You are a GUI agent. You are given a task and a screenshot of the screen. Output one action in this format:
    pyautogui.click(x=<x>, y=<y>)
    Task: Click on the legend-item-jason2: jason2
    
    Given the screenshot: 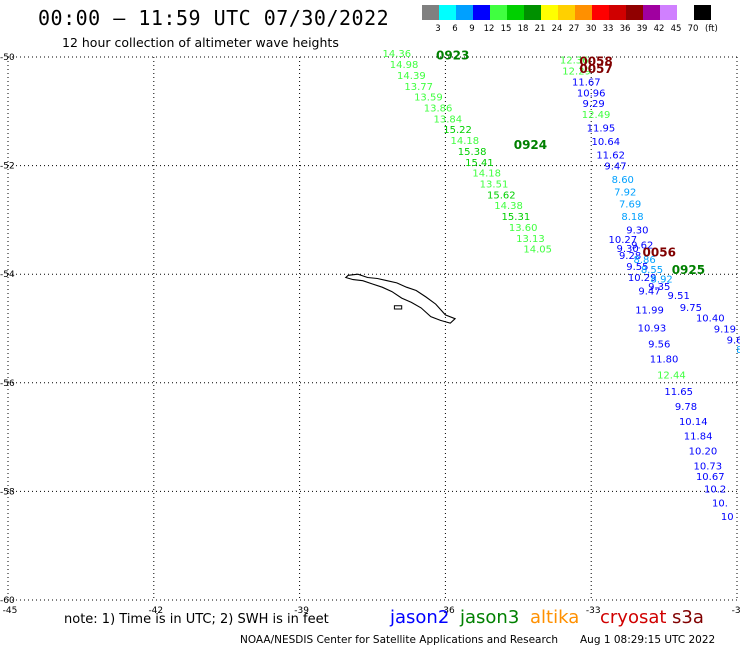 What is the action you would take?
    pyautogui.click(x=420, y=617)
    